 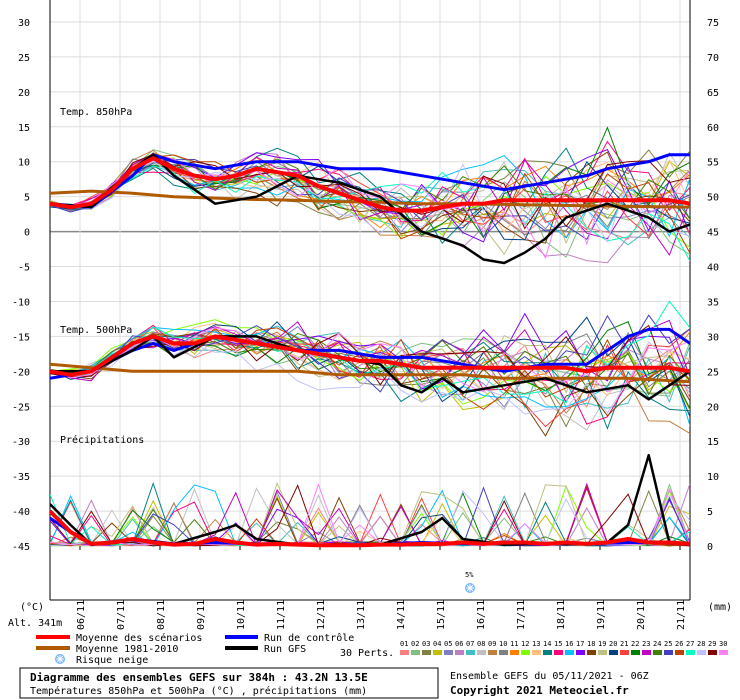 I want to click on right-tick-label: 10, so click(x=713, y=477).